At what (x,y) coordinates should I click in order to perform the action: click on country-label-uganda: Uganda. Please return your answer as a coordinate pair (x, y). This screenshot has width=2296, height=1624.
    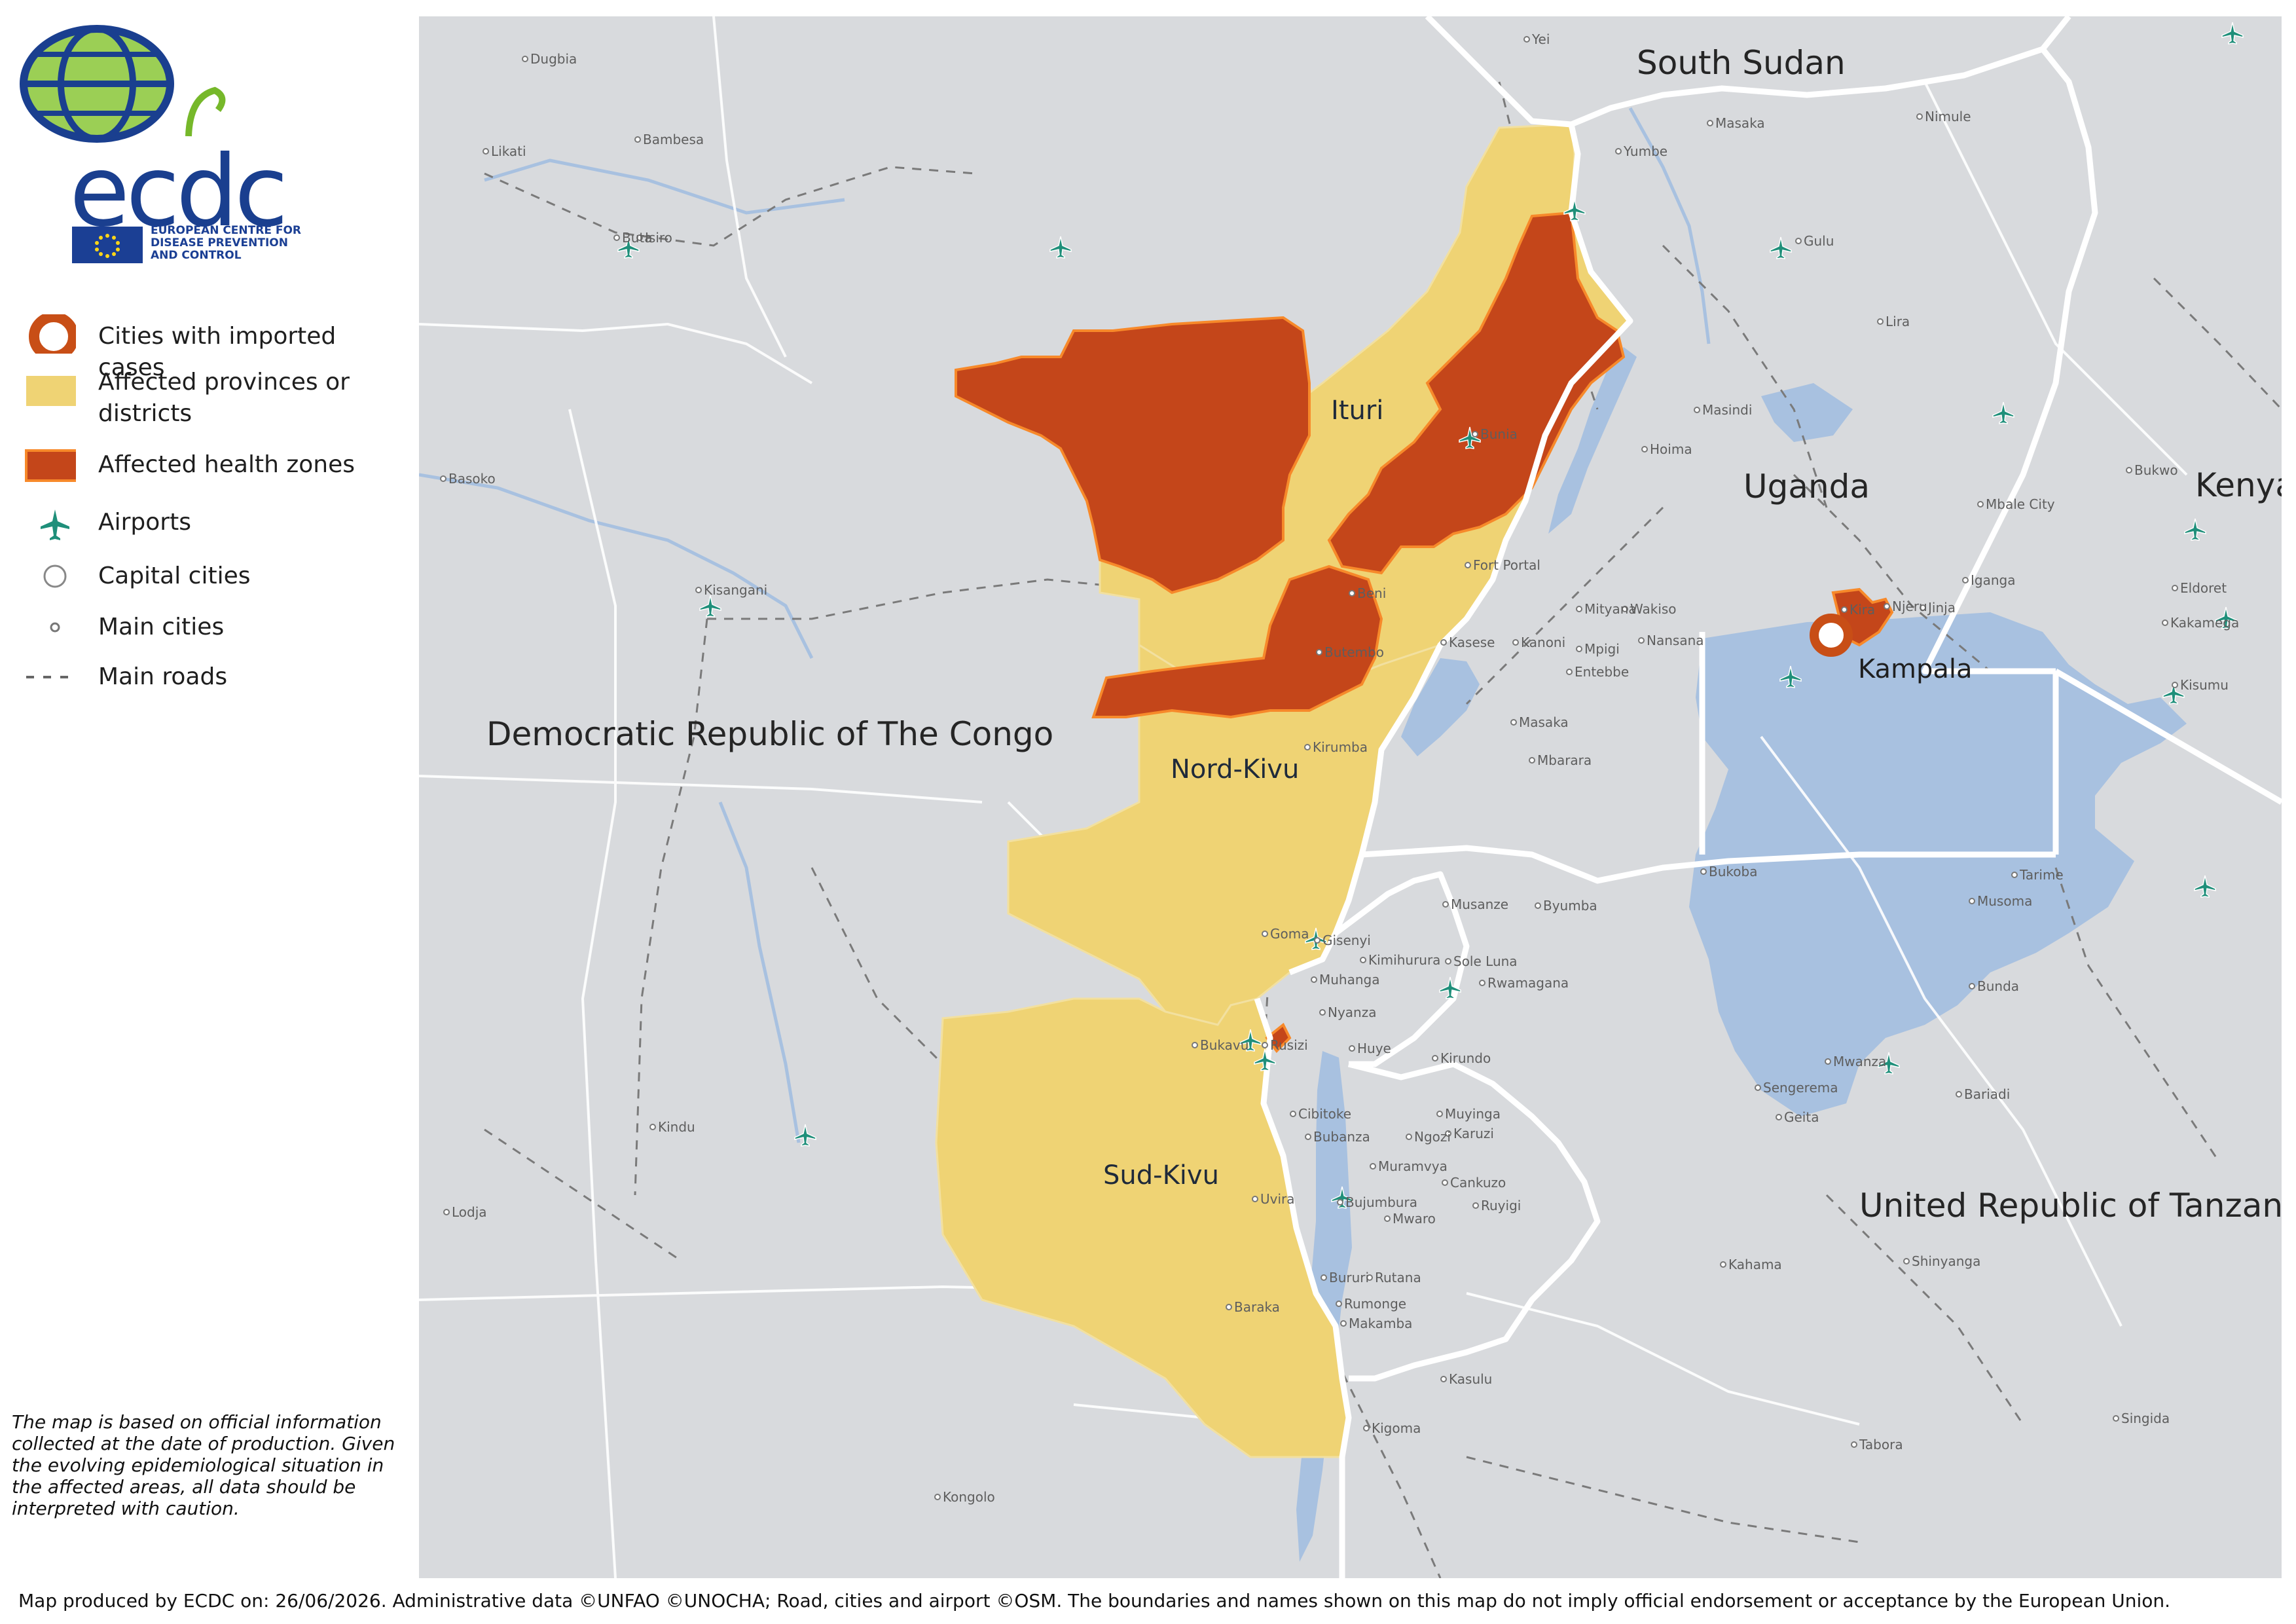
    Looking at the image, I should click on (1806, 487).